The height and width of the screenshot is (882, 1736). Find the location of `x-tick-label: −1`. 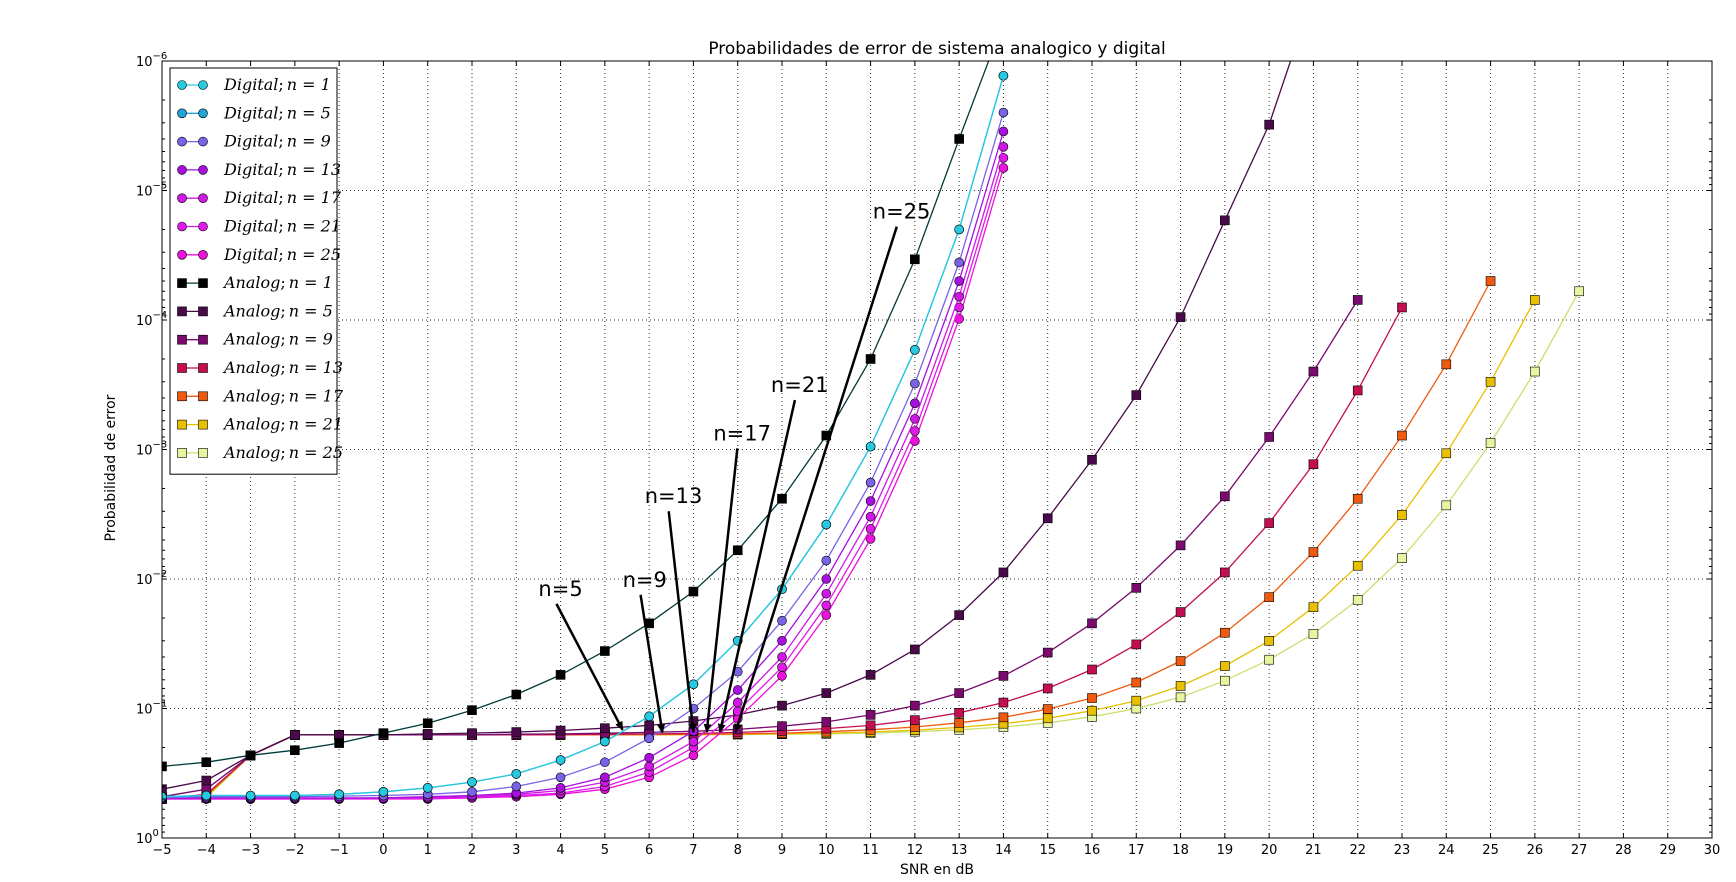

x-tick-label: −1 is located at coordinates (339, 850).